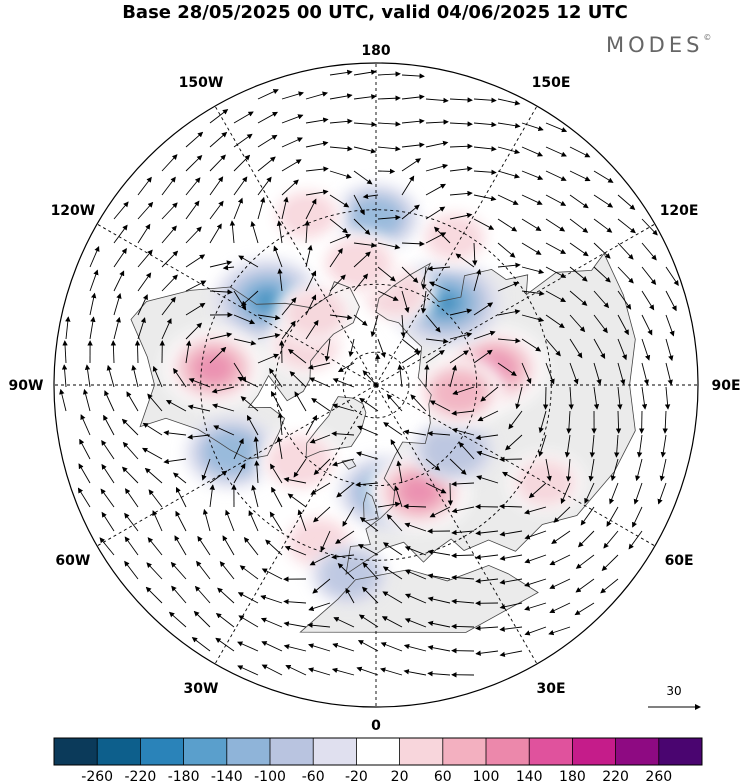 The height and width of the screenshot is (783, 750). I want to click on longitude-label: 60W, so click(72, 561).